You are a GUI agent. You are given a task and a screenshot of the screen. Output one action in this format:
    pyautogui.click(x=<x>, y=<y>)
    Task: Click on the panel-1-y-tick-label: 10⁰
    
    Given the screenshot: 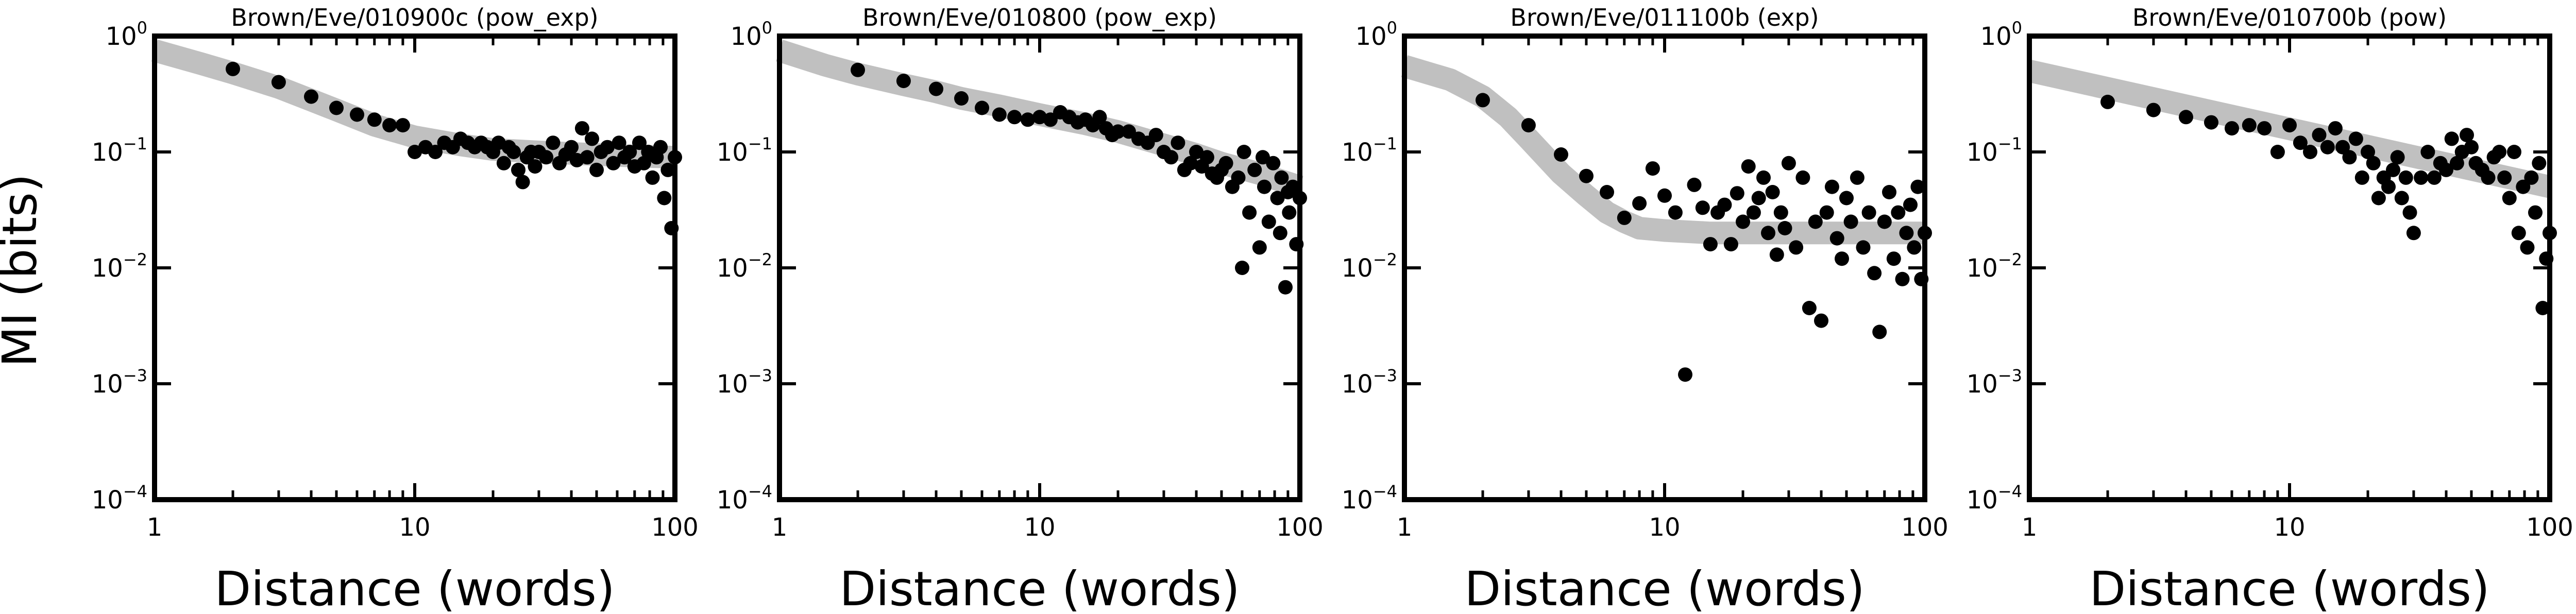 What is the action you would take?
    pyautogui.click(x=127, y=34)
    